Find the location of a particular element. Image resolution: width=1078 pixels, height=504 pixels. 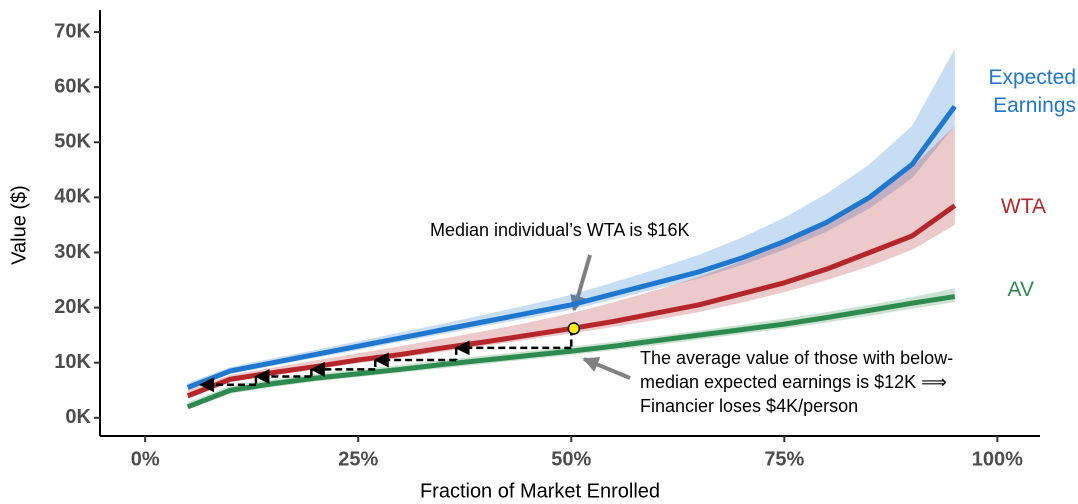

y-tick-label: 70K is located at coordinates (72, 31).